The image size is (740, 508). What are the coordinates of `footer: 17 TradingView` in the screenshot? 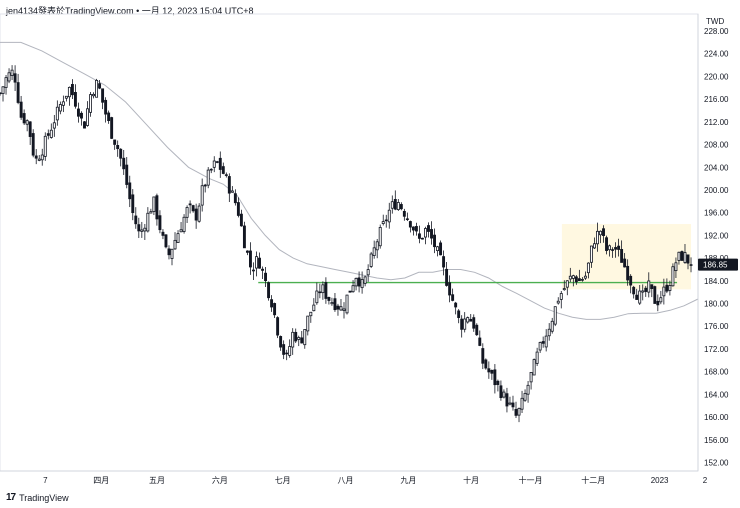 It's located at (37, 497).